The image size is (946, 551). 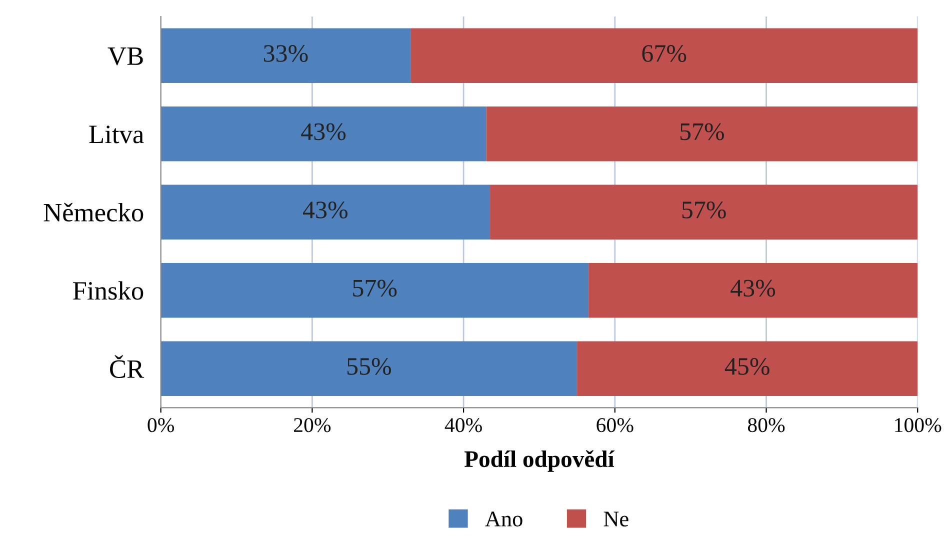 I want to click on x-tick-label: 0%, so click(x=161, y=425).